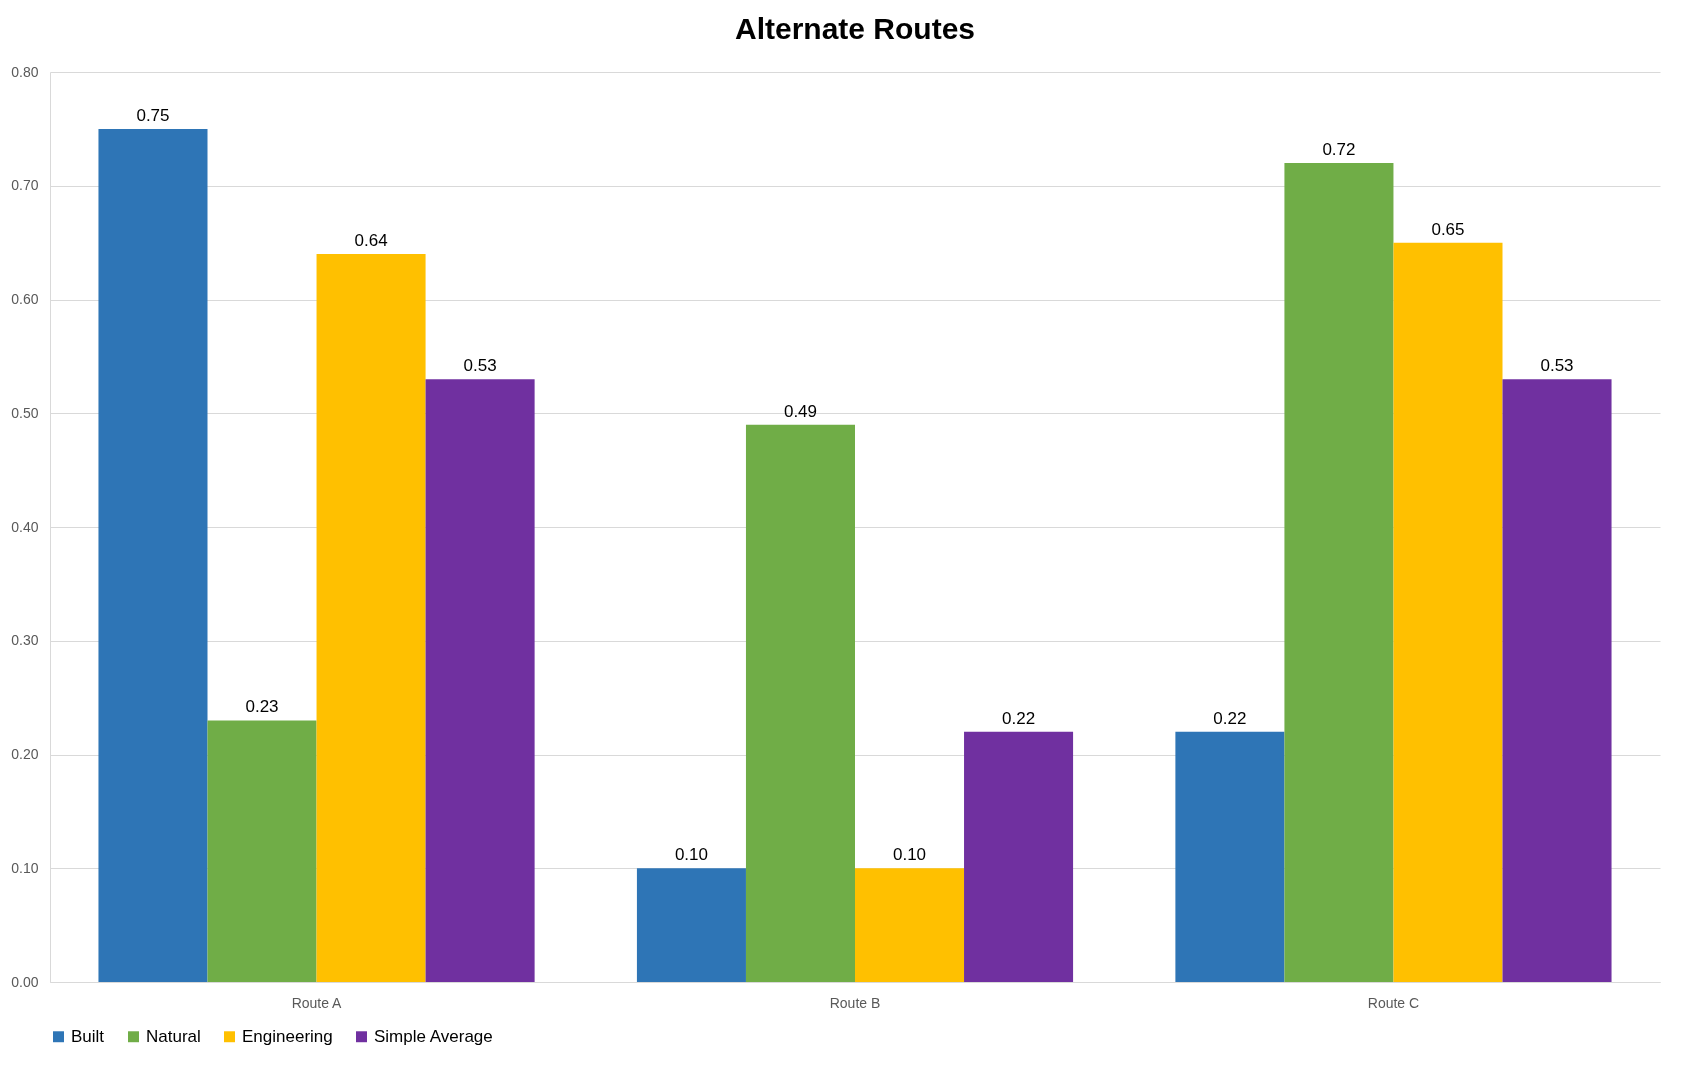  Describe the element at coordinates (25, 867) in the screenshot. I see `y-tick-label: 0.10` at that location.